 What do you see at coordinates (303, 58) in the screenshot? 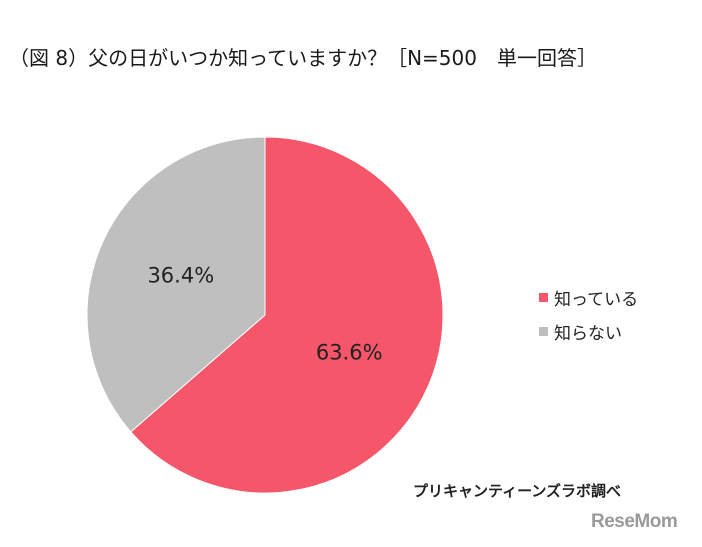
I see `chart-title: （図 8）父の日がいつか知っていますか？［N=500 単一回答］` at bounding box center [303, 58].